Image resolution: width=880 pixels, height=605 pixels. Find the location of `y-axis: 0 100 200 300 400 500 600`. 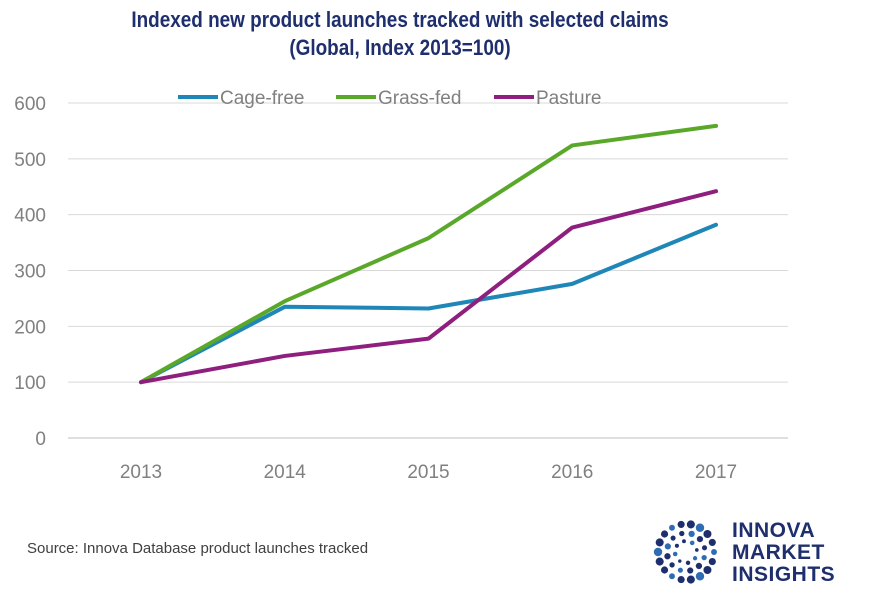

y-axis: 0 100 200 300 400 500 600 is located at coordinates (30, 272).